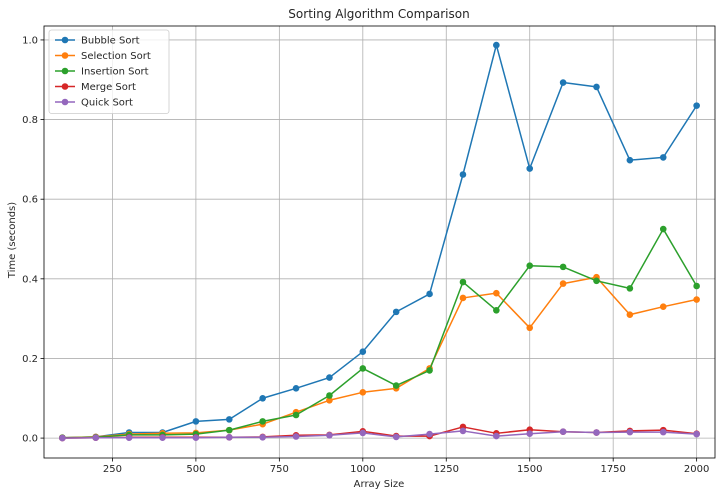 The height and width of the screenshot is (496, 720). I want to click on x-tick-label: 250, so click(112, 469).